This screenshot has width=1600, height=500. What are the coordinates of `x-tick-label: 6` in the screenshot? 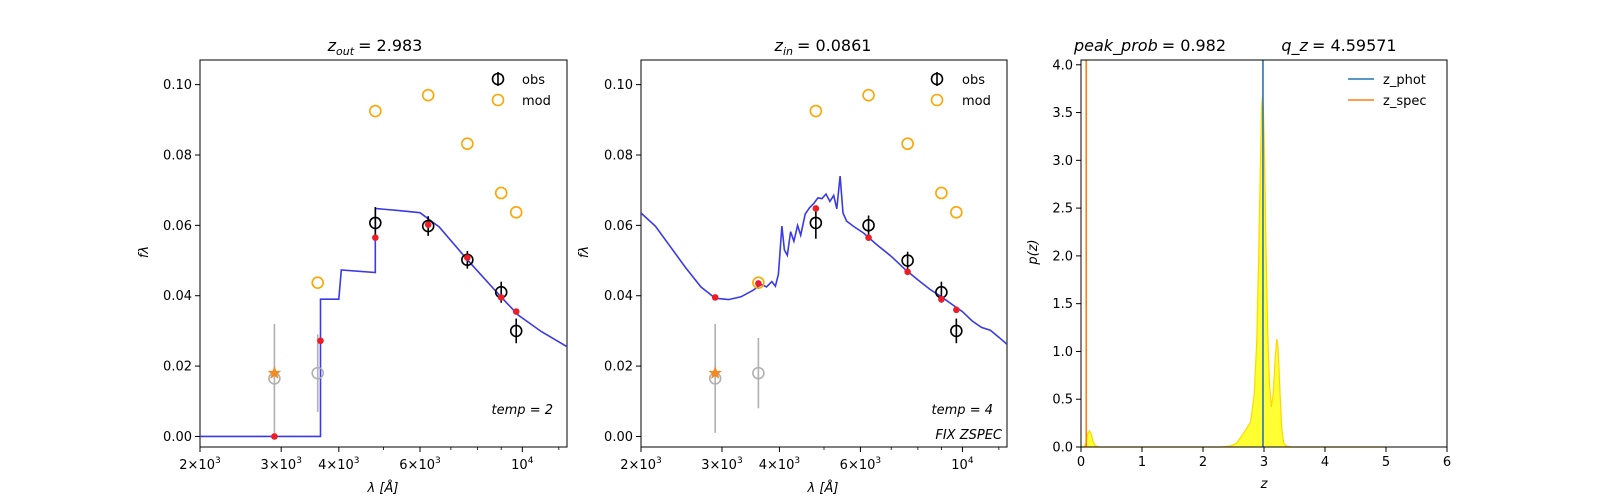 It's located at (1447, 462).